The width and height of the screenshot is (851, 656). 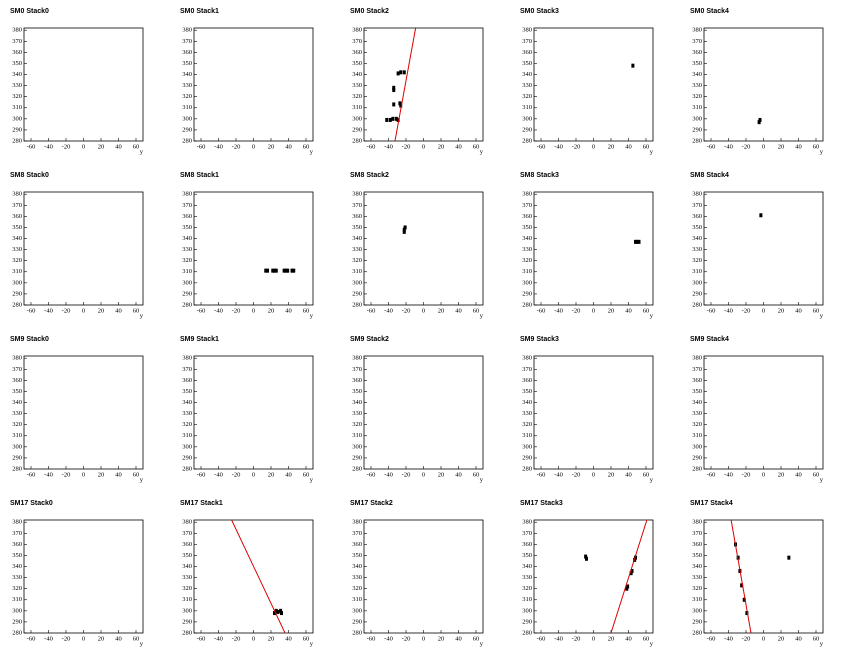 What do you see at coordinates (369, 175) in the screenshot?
I see `panel-title: SM8 Stack2` at bounding box center [369, 175].